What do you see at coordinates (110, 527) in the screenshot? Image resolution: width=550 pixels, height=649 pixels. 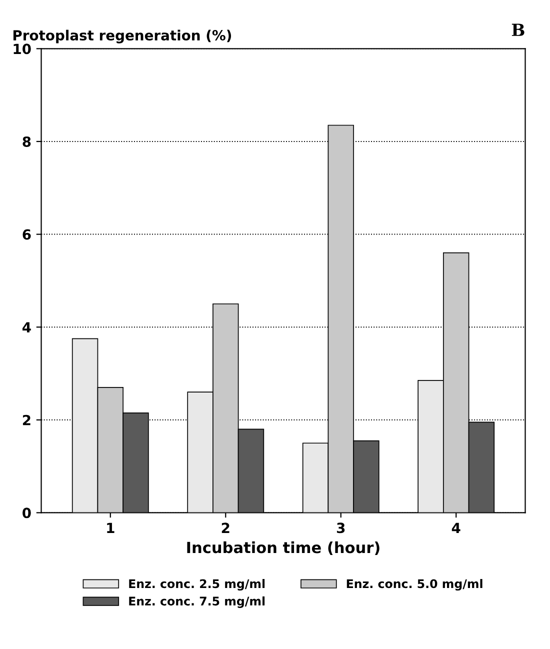 I see `x-tick-label: 1` at bounding box center [110, 527].